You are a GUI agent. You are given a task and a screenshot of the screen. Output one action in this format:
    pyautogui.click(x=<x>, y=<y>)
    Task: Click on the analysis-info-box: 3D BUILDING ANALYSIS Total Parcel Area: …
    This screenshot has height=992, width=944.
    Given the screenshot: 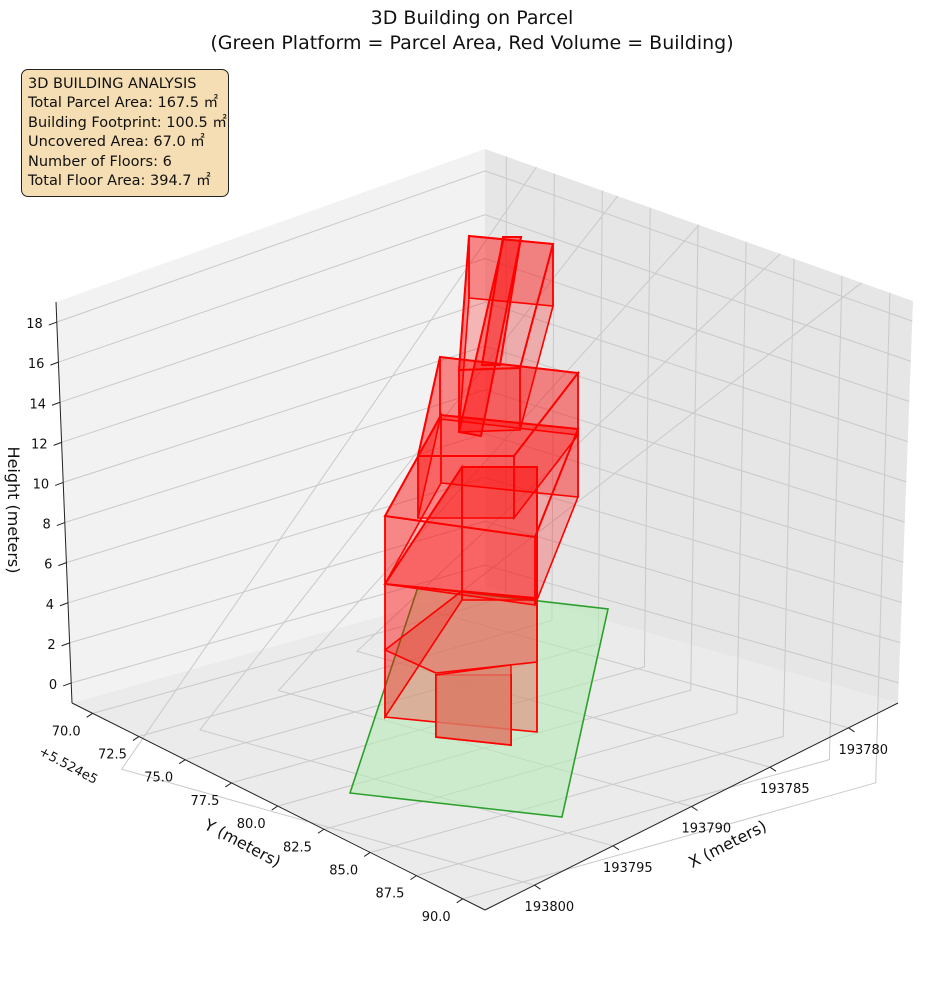 What is the action you would take?
    pyautogui.click(x=125, y=133)
    